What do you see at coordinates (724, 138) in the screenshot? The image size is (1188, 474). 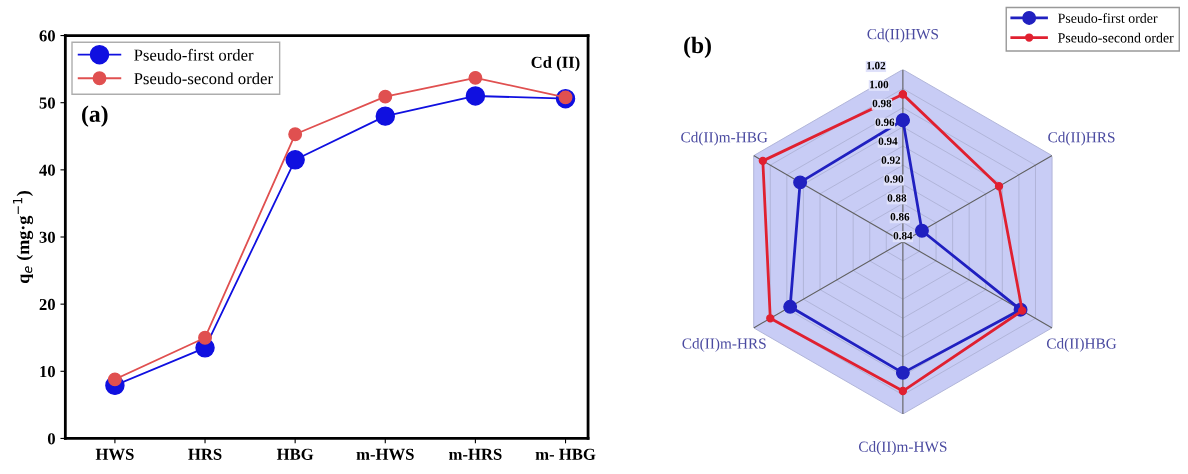 I see `spoke-label: Cd(II)m-HBG` at bounding box center [724, 138].